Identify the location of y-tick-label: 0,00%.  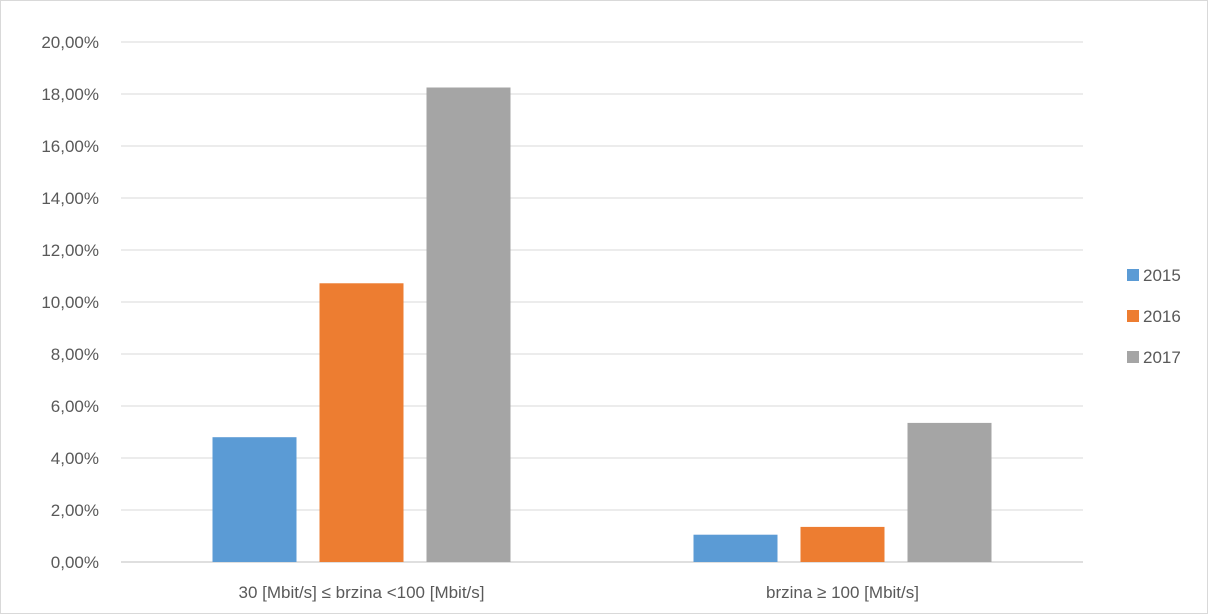
(75, 562).